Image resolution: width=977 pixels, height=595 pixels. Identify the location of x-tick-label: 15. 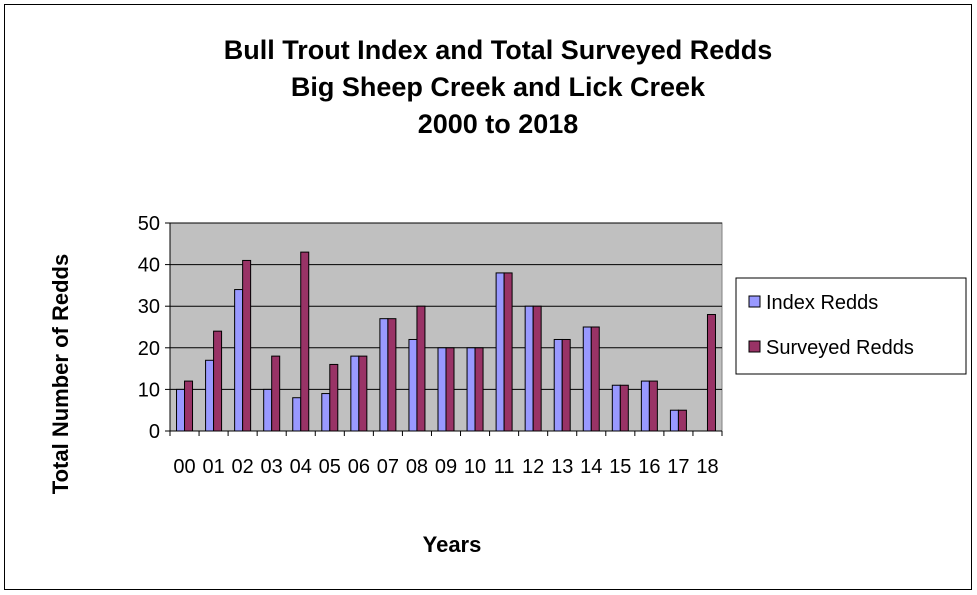
(620, 467).